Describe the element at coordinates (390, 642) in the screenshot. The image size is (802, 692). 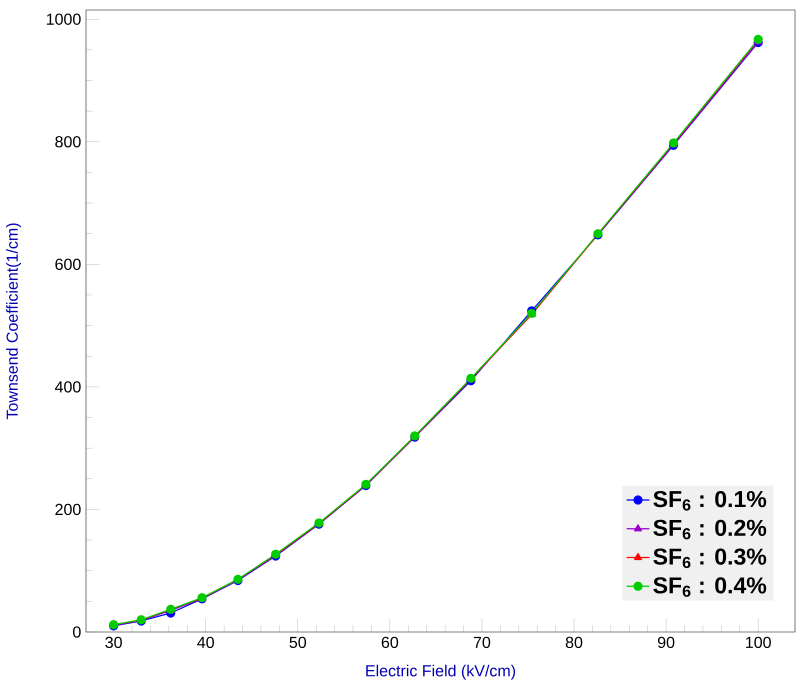
I see `x-tick-label: 60` at that location.